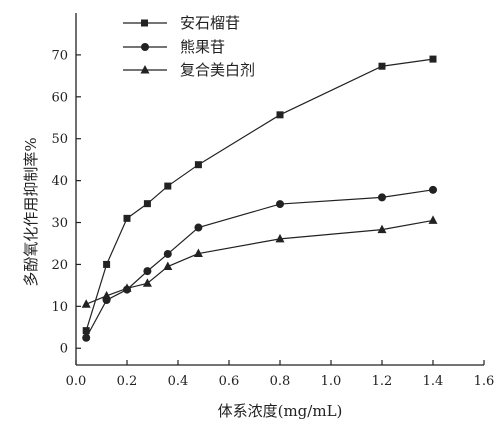 The image size is (500, 429). What do you see at coordinates (59, 55) in the screenshot?
I see `y-tick-label: 70` at bounding box center [59, 55].